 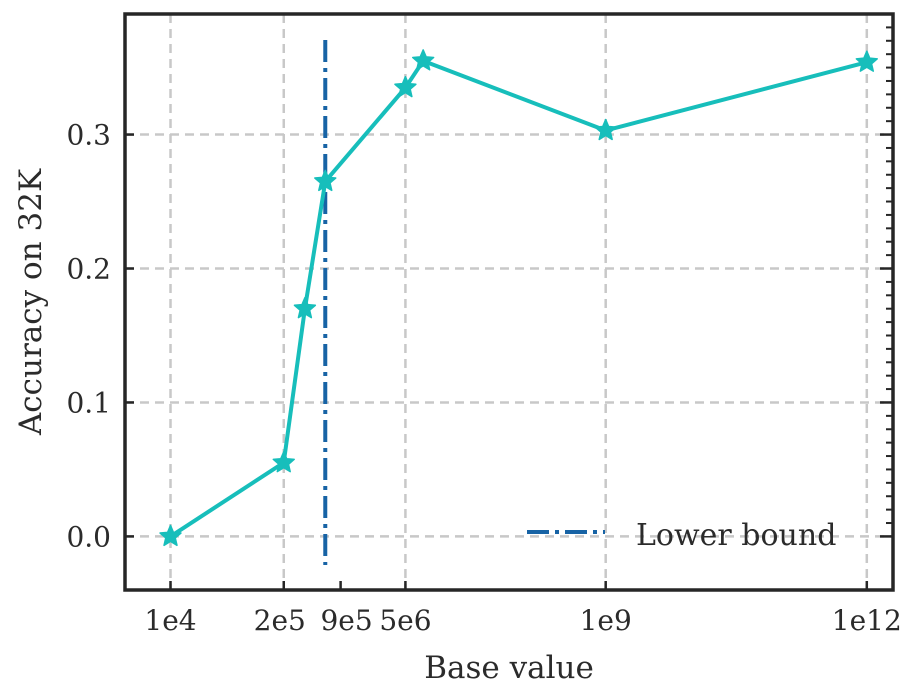 What do you see at coordinates (88, 536) in the screenshot?
I see `y-tick-label: 0.0` at bounding box center [88, 536].